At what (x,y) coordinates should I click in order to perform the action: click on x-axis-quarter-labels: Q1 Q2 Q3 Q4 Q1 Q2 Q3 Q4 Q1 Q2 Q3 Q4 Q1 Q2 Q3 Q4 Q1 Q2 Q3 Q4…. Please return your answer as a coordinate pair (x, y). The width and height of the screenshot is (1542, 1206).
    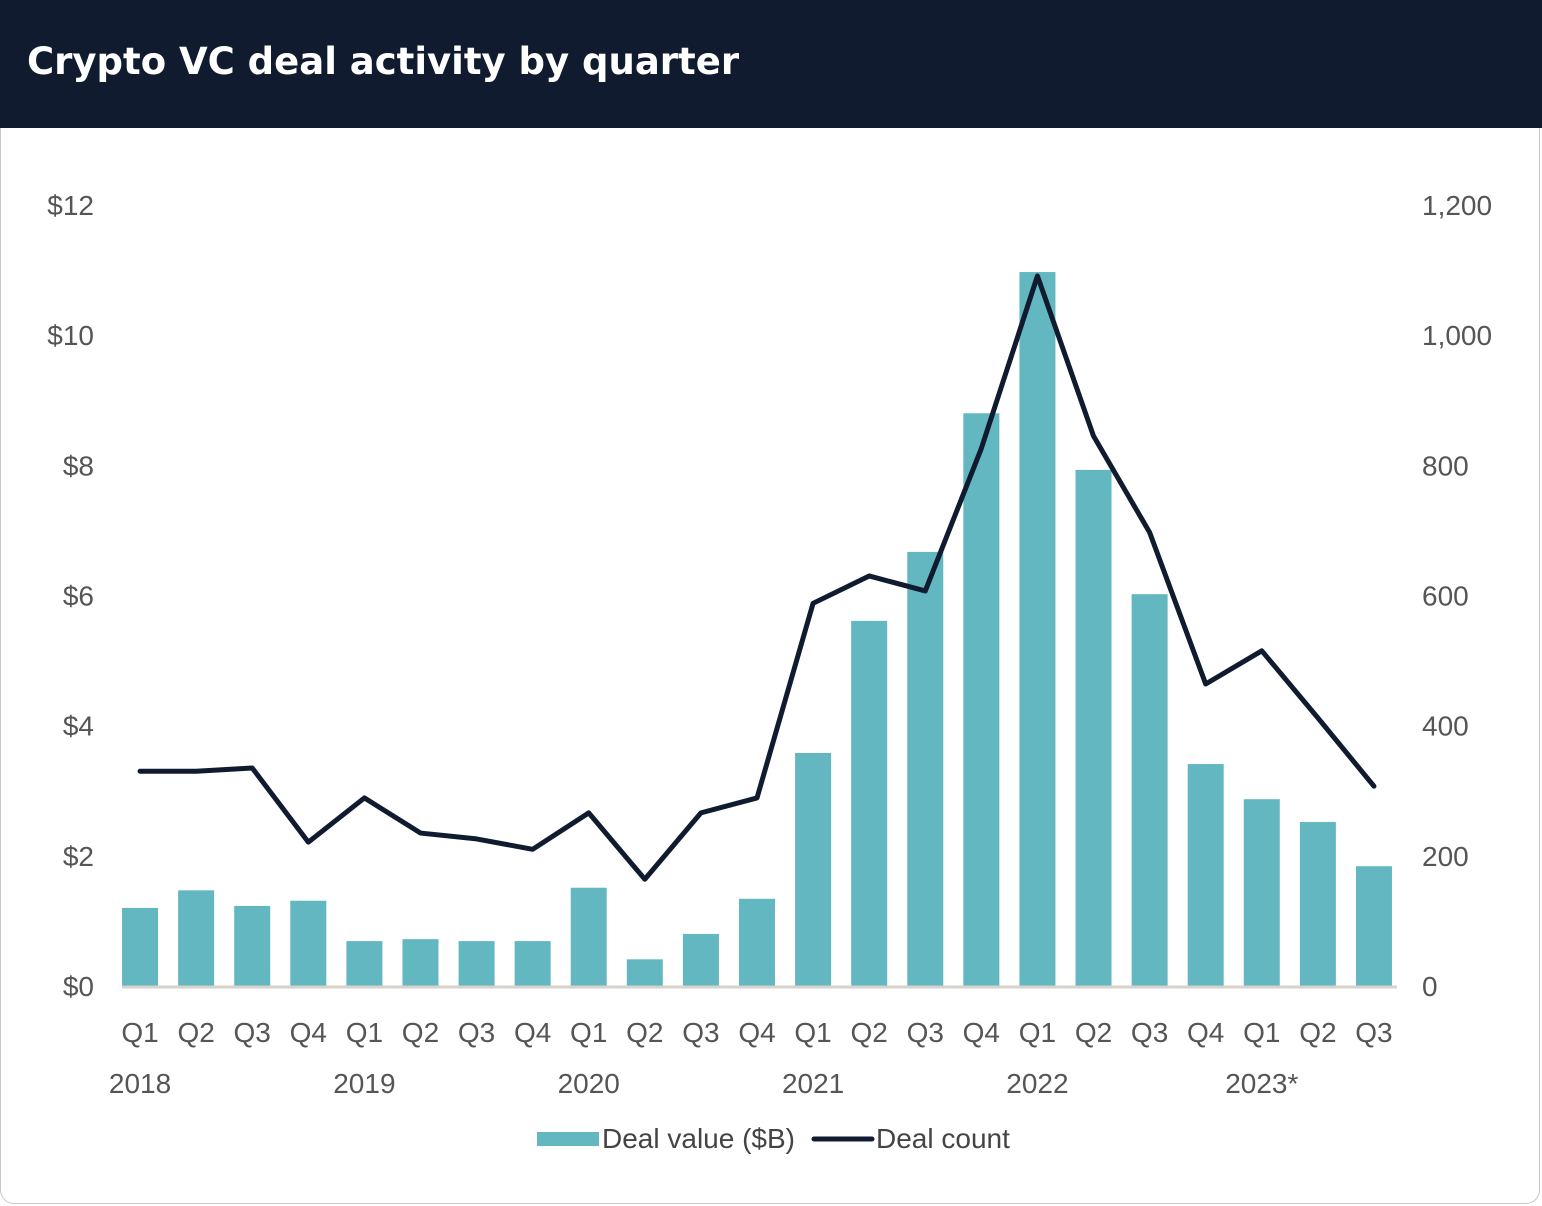
    Looking at the image, I should click on (756, 1032).